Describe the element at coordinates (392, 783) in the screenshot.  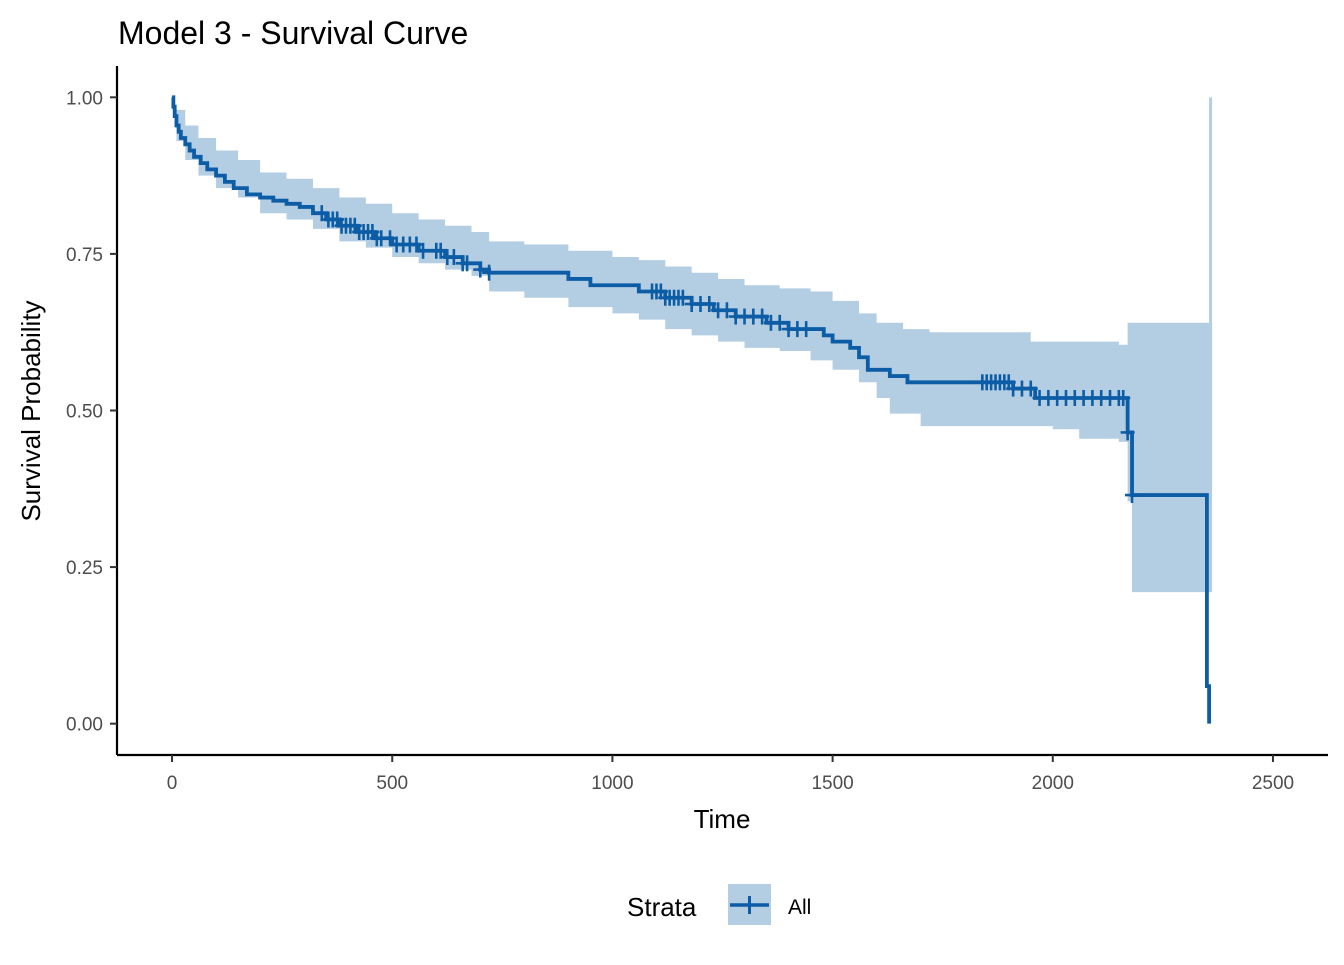
I see `x-tick-label: 500` at that location.